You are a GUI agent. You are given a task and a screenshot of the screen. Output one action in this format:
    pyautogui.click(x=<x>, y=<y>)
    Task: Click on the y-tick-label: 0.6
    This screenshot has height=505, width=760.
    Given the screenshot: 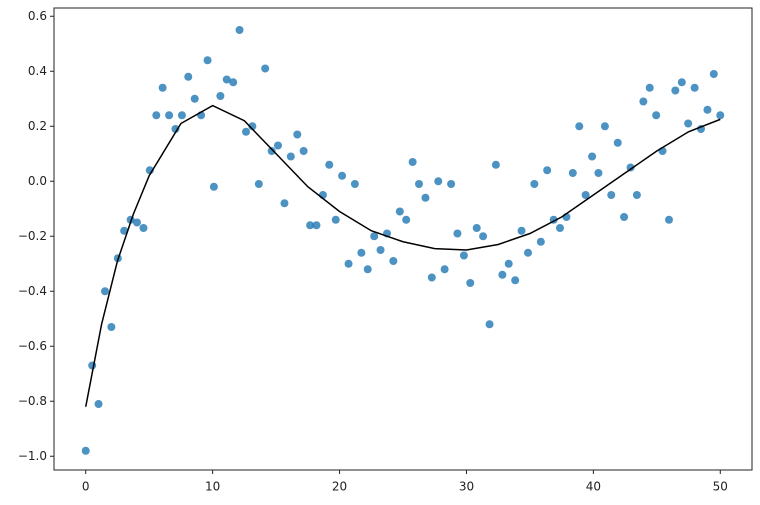 What is the action you would take?
    pyautogui.click(x=37, y=16)
    